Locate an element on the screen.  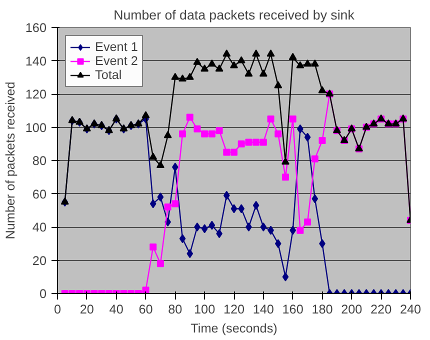
y-tick-label: 80 is located at coordinates (39, 161).